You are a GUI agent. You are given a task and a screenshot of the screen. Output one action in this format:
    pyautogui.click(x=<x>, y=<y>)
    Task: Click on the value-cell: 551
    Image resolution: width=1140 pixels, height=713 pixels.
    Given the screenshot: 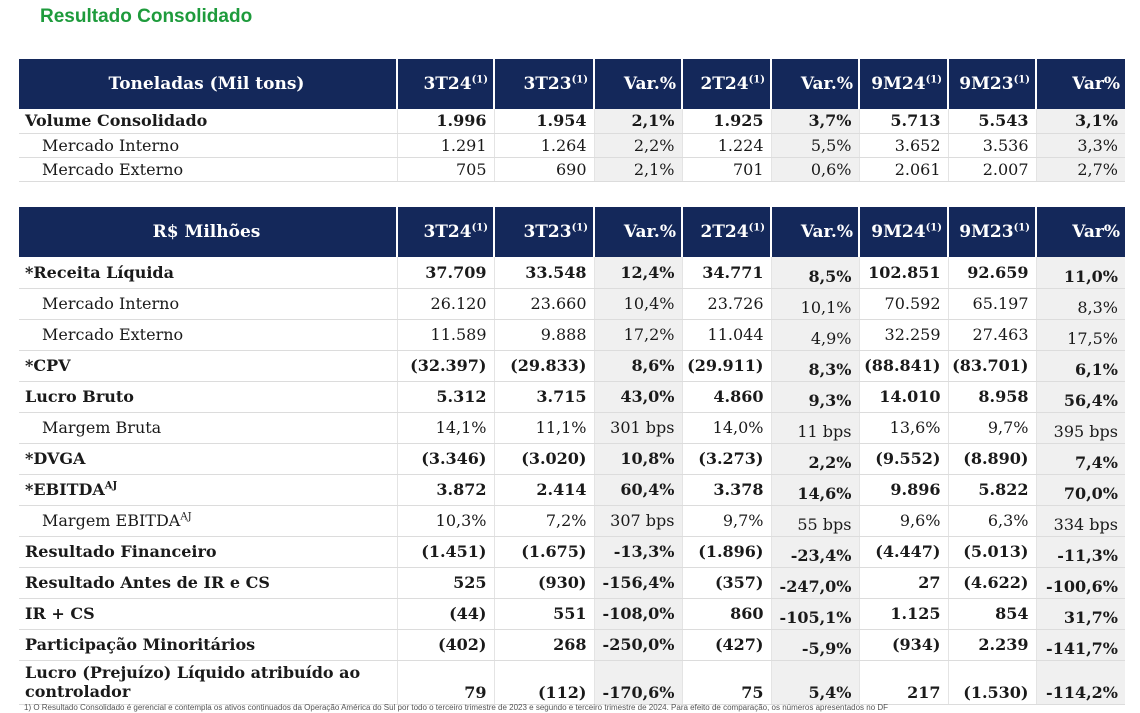 What is the action you would take?
    pyautogui.click(x=544, y=614)
    